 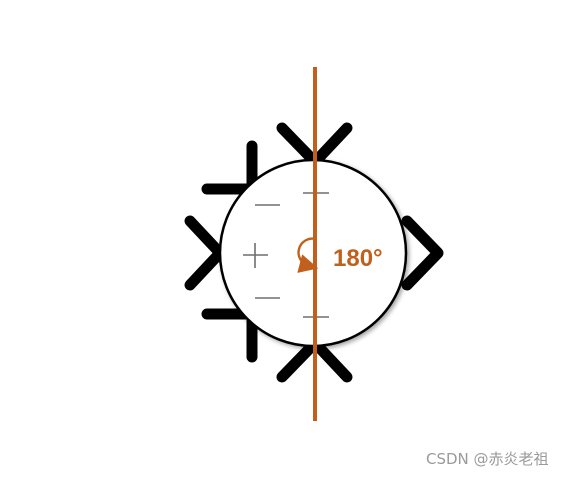 What do you see at coordinates (422, 253) in the screenshot?
I see `right-chevron-bar` at bounding box center [422, 253].